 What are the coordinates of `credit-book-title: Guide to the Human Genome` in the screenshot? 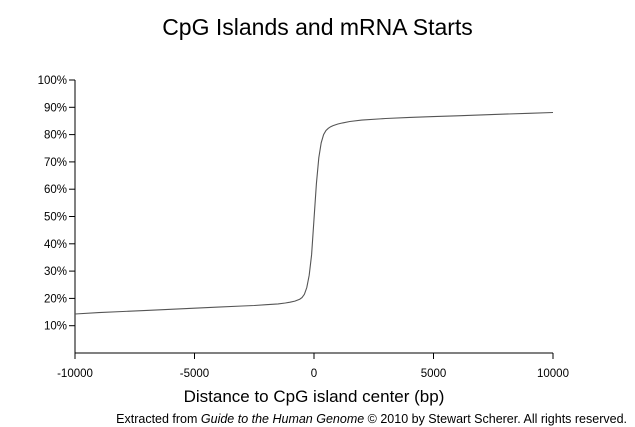 It's located at (282, 419).